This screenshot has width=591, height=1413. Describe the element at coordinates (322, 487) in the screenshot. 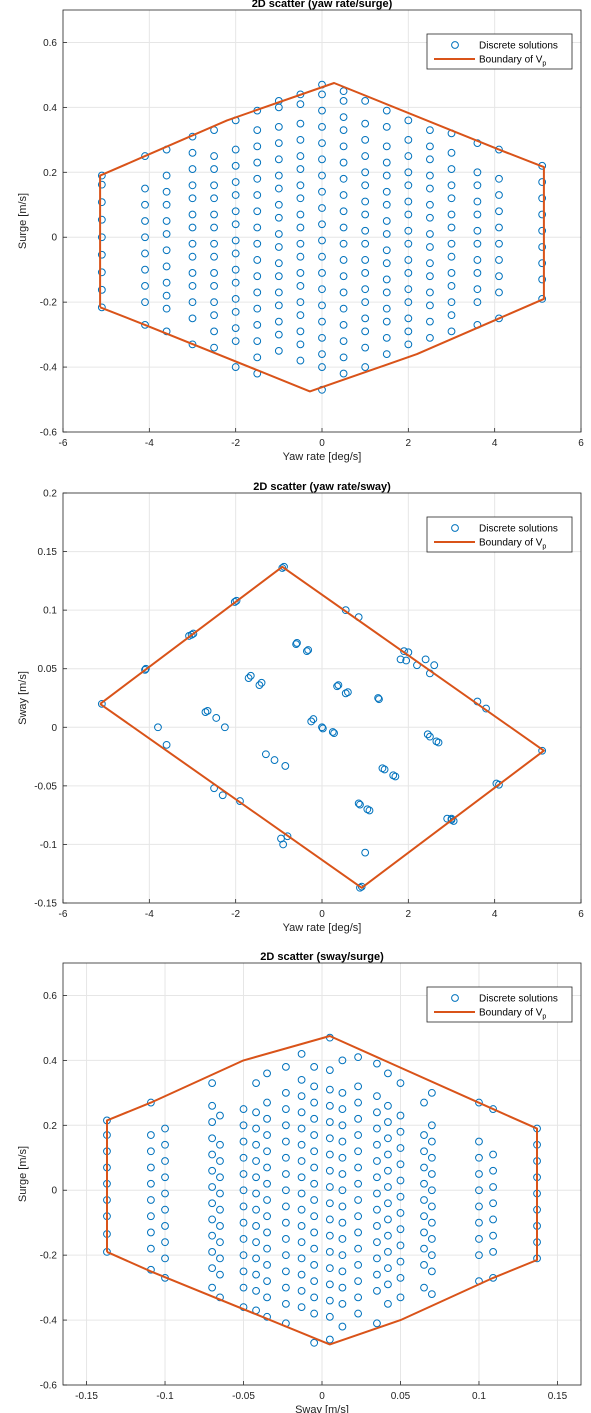

I see `chart-title: 2D scatter (yaw rate/sway)` at that location.